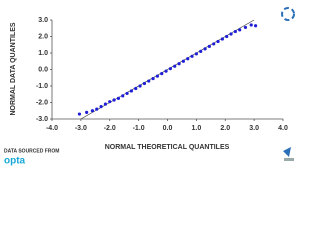 The width and height of the screenshot is (320, 240). I want to click on x-tick-label: 2.0, so click(225, 128).